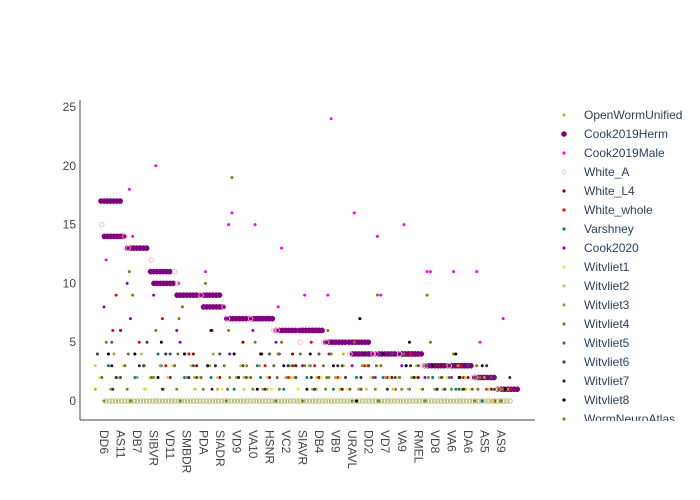 The width and height of the screenshot is (700, 500). What do you see at coordinates (595, 172) in the screenshot?
I see `legend-item: White_A` at bounding box center [595, 172].